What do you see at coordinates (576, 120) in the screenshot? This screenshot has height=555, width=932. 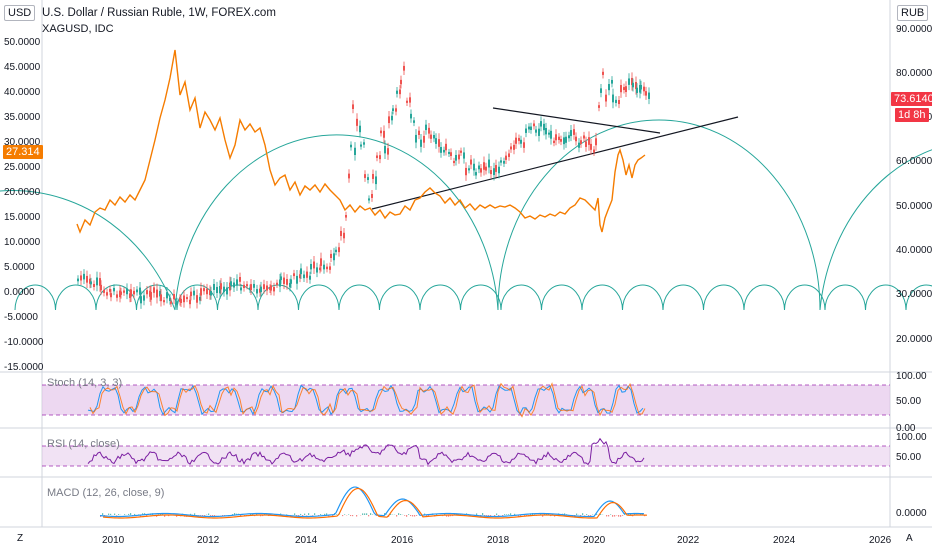 I see `falling-trendline` at bounding box center [576, 120].